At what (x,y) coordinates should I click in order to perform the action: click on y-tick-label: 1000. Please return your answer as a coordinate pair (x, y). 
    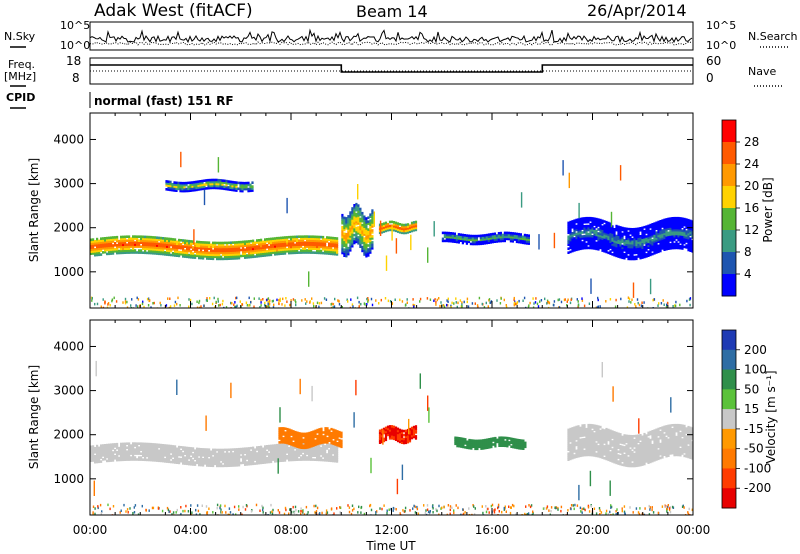
    Looking at the image, I should click on (68, 272).